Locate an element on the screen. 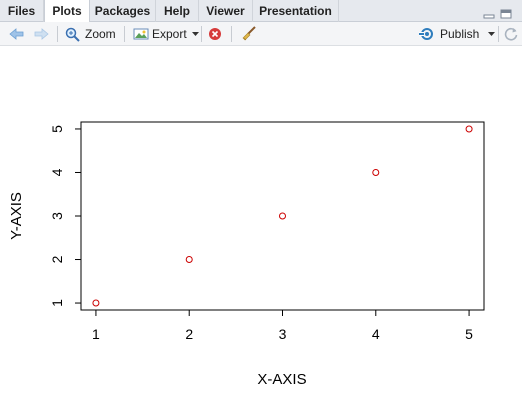  refresh-icon is located at coordinates (511, 34).